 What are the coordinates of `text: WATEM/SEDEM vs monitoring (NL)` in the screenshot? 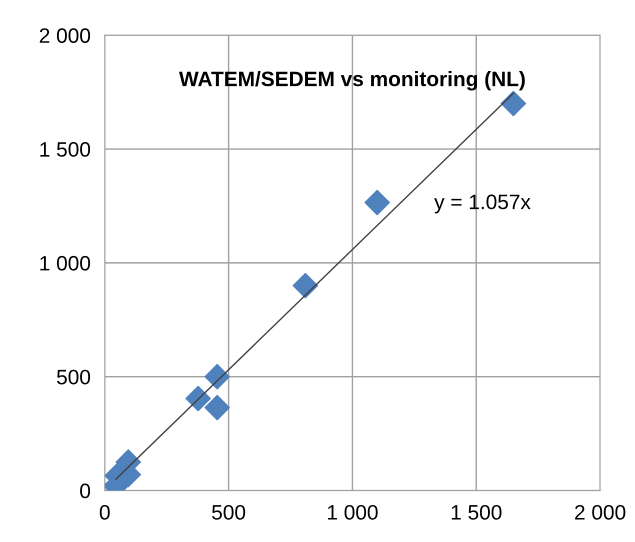 It's located at (352, 80).